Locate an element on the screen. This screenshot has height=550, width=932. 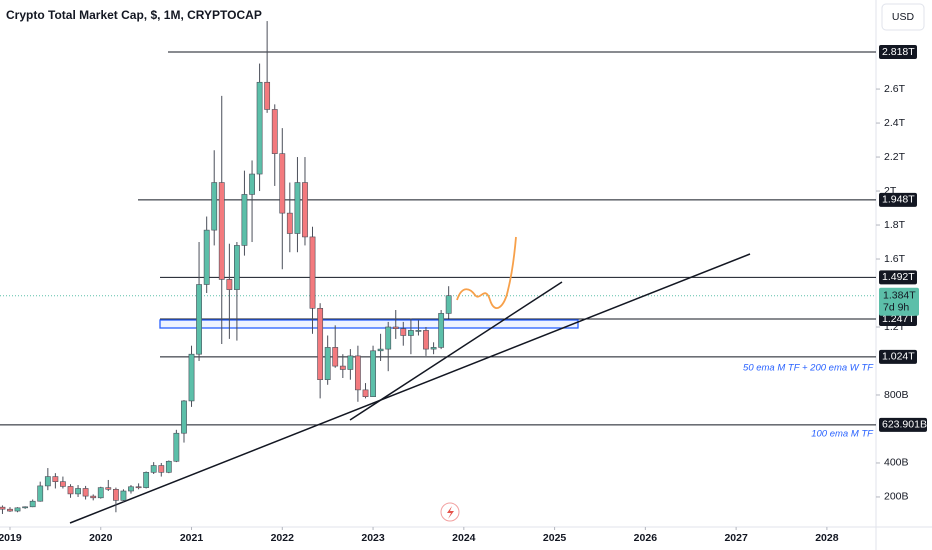
level-label: 1.948T is located at coordinates (898, 200).